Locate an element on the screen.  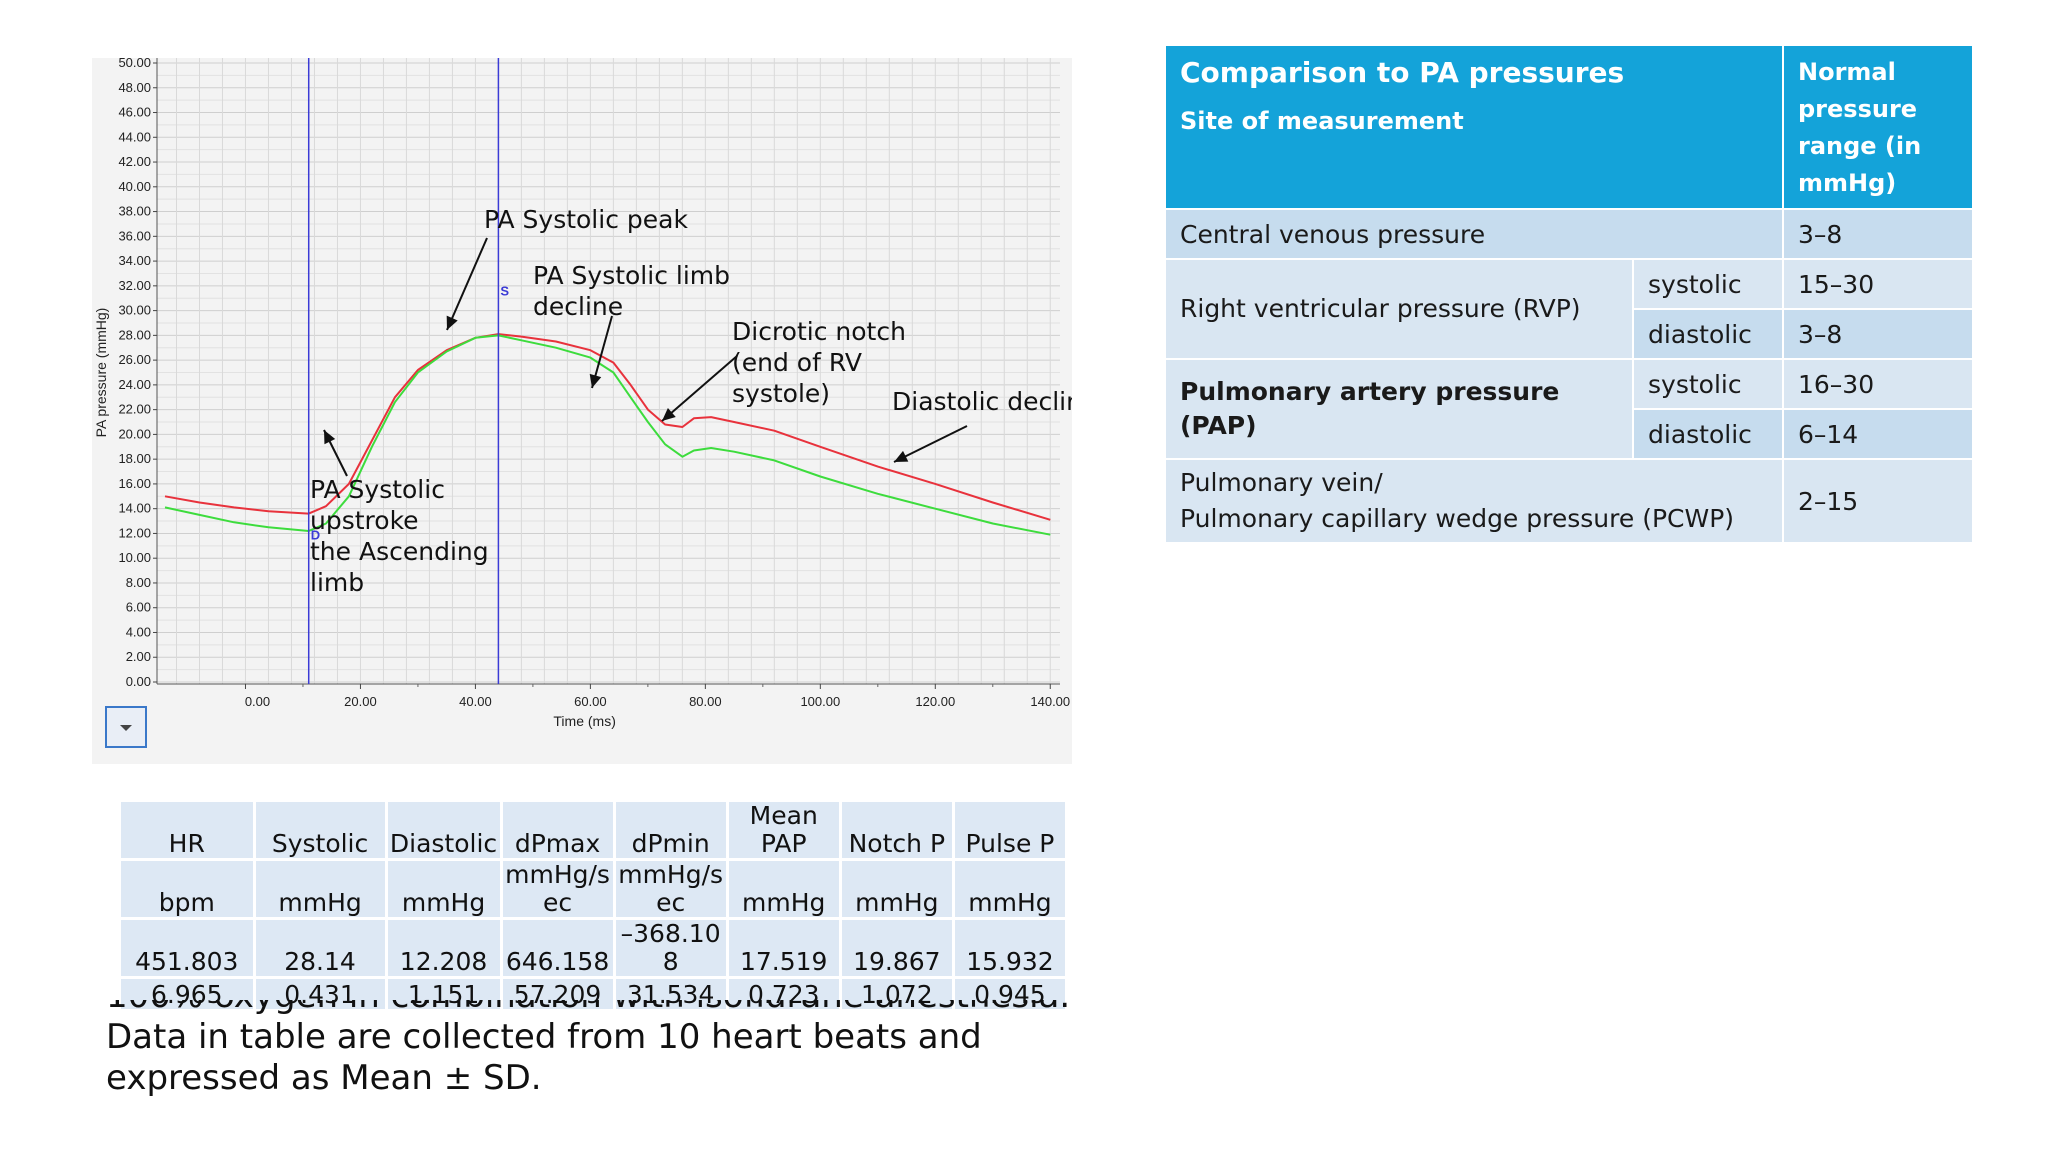
chart-cursors: DS is located at coordinates (408, 371).